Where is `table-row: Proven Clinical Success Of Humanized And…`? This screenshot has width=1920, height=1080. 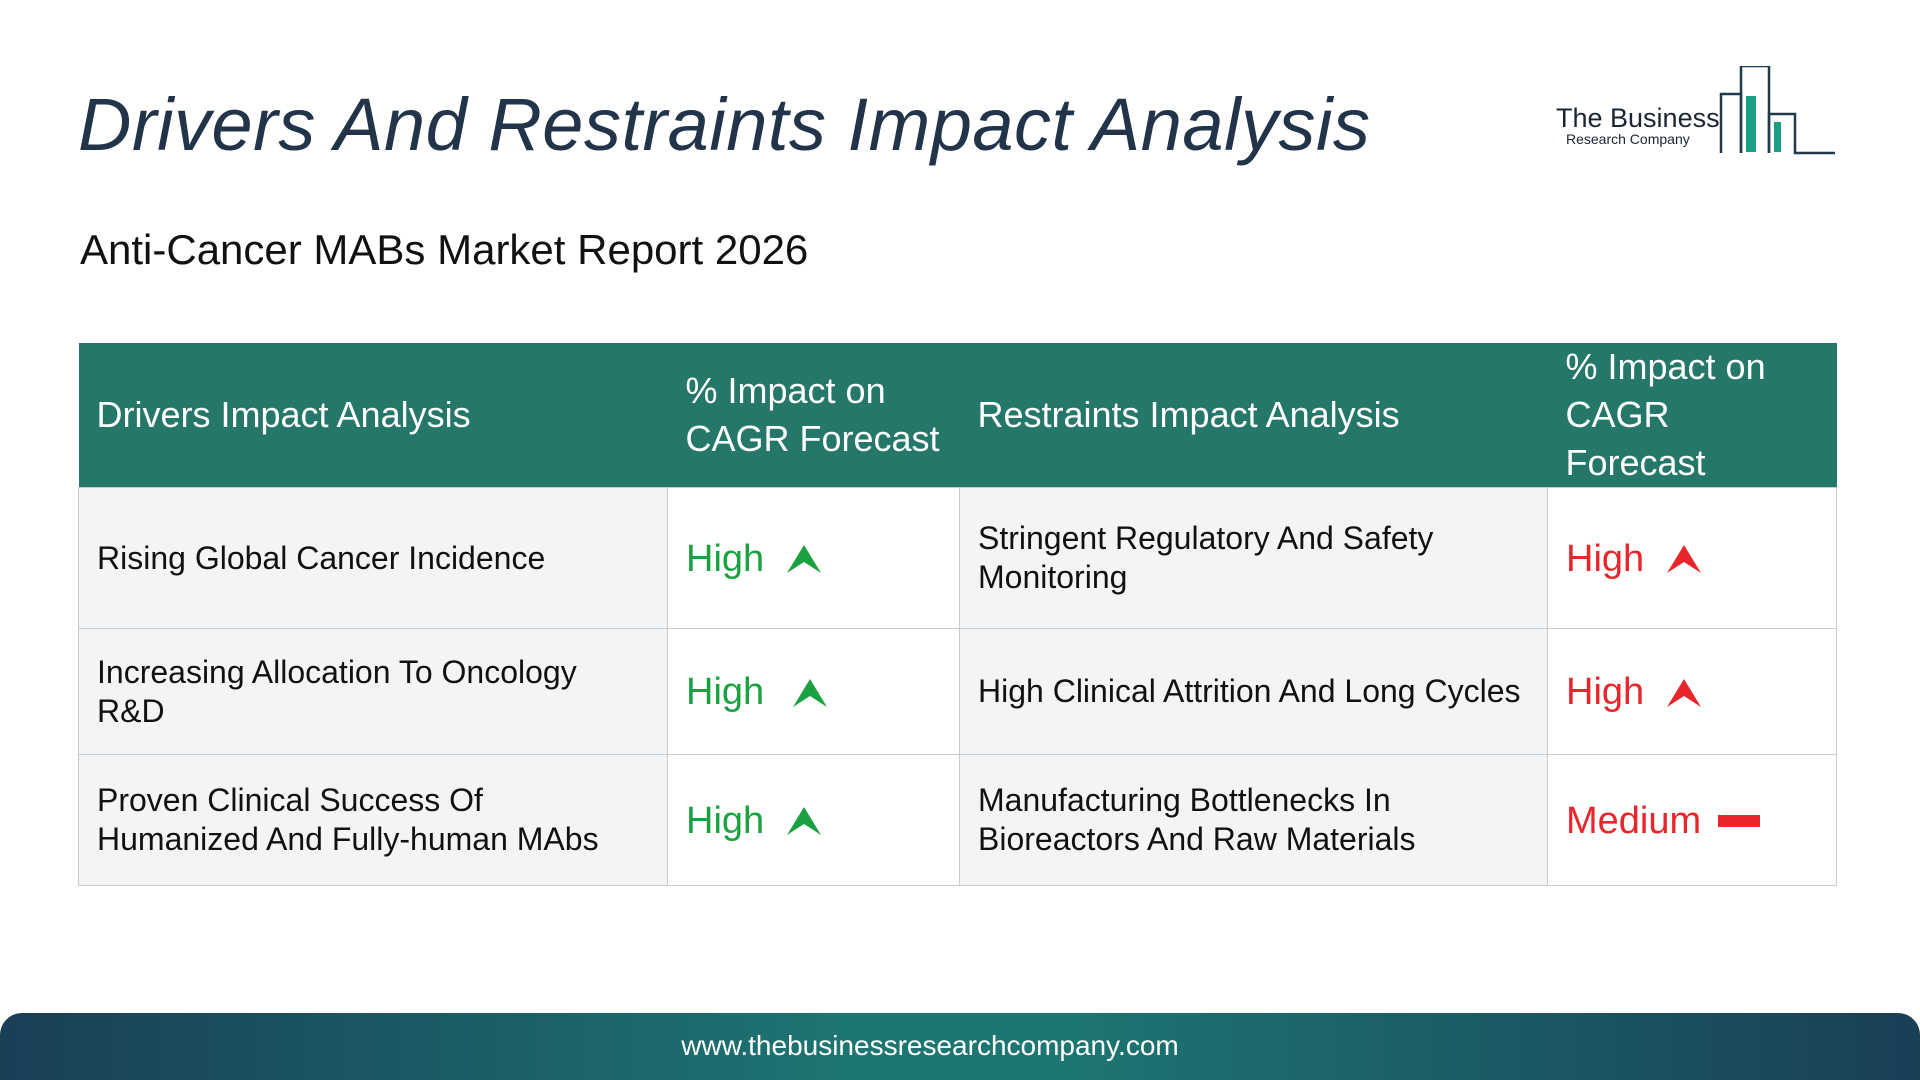 table-row: Proven Clinical Success Of Humanized And… is located at coordinates (957, 820).